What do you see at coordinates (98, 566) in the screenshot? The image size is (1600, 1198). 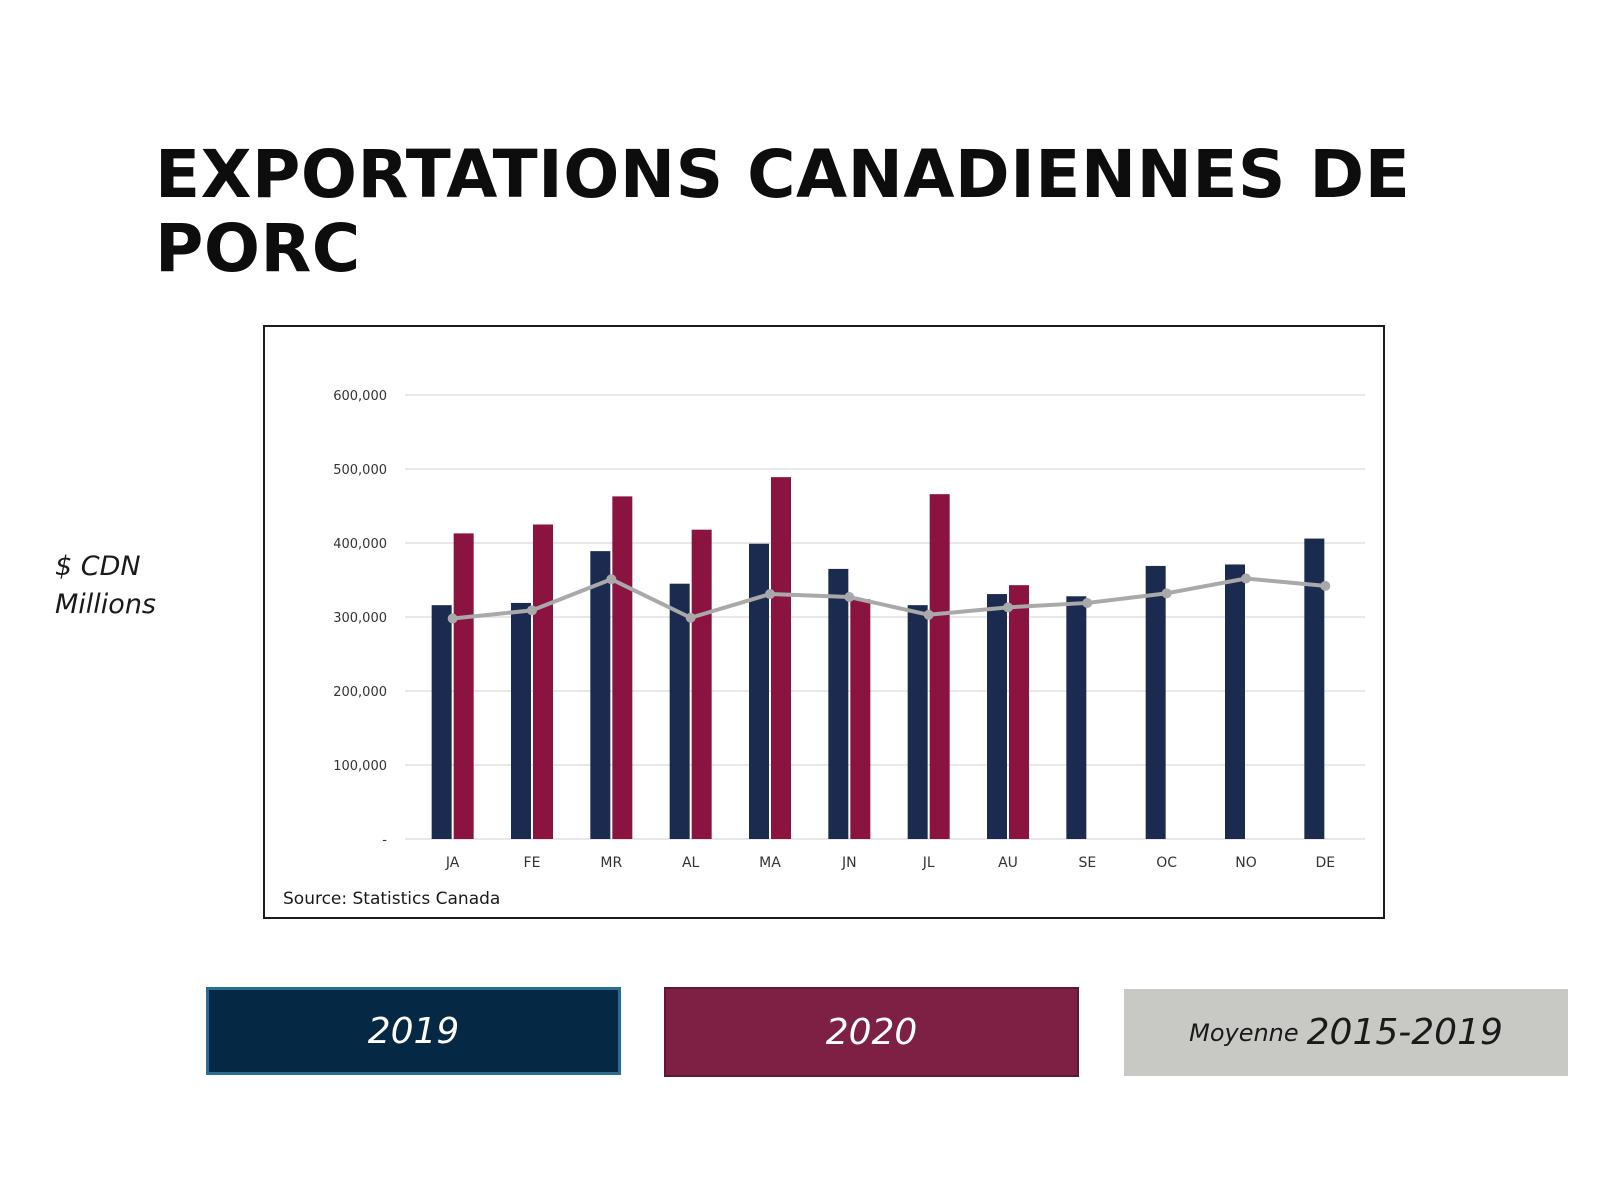 I see `y-axis-unit-line1: $ CDN` at bounding box center [98, 566].